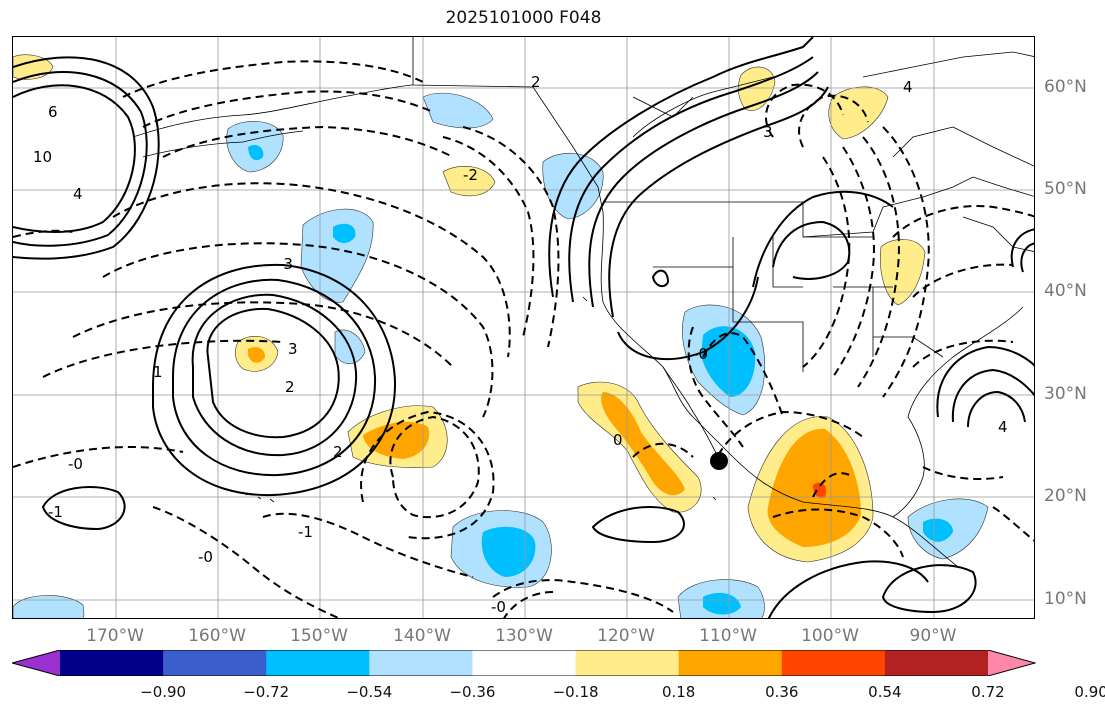  Describe the element at coordinates (782, 692) in the screenshot. I see `colorbar-tick-label: 0.36` at that location.